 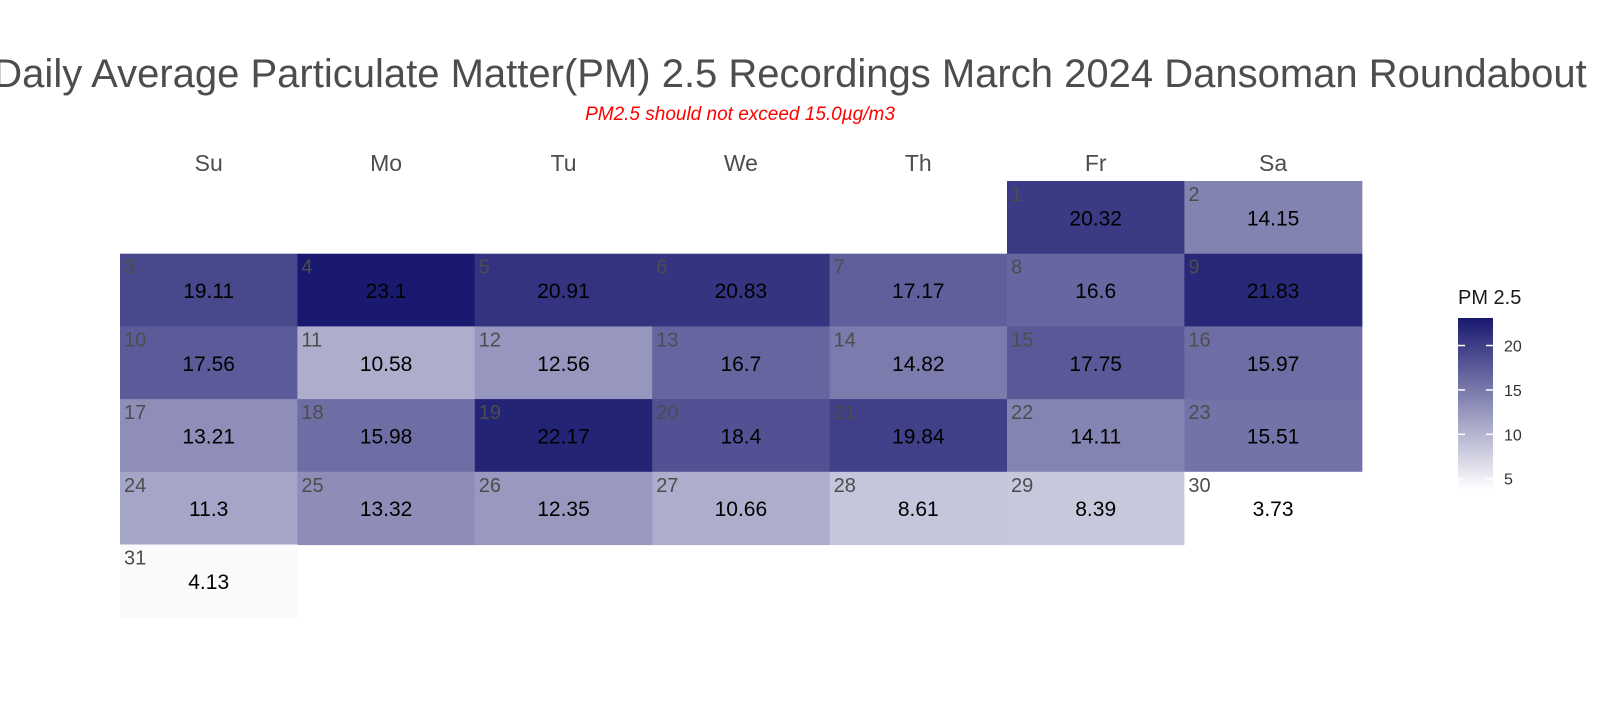 I want to click on pm-value-label: 14.11, so click(x=1095, y=436).